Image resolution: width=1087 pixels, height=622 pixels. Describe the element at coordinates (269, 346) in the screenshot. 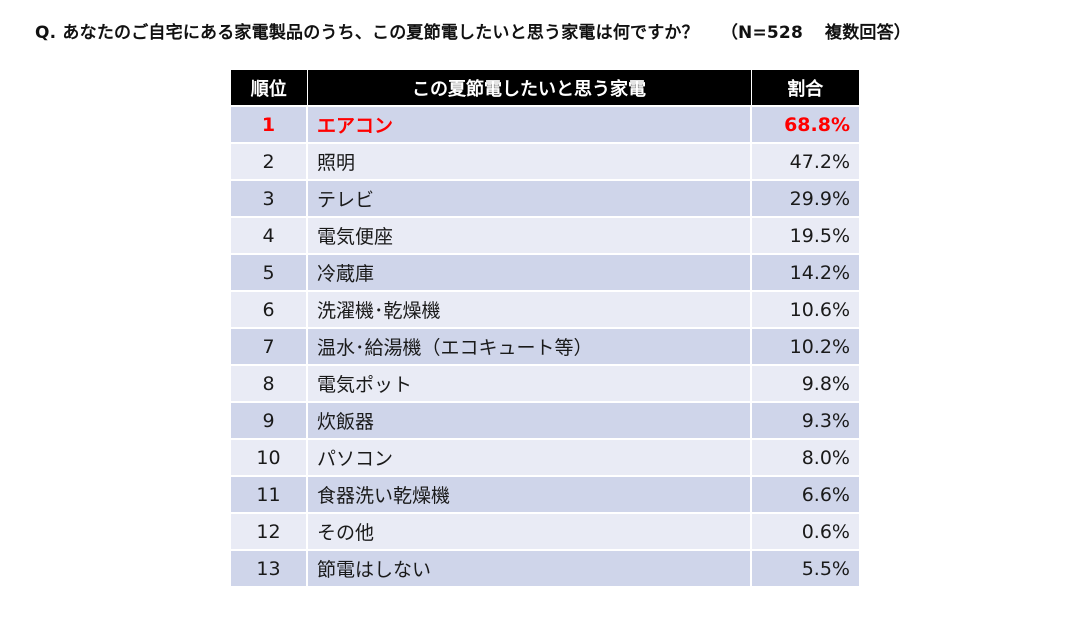

I see `row-rank: 7` at that location.